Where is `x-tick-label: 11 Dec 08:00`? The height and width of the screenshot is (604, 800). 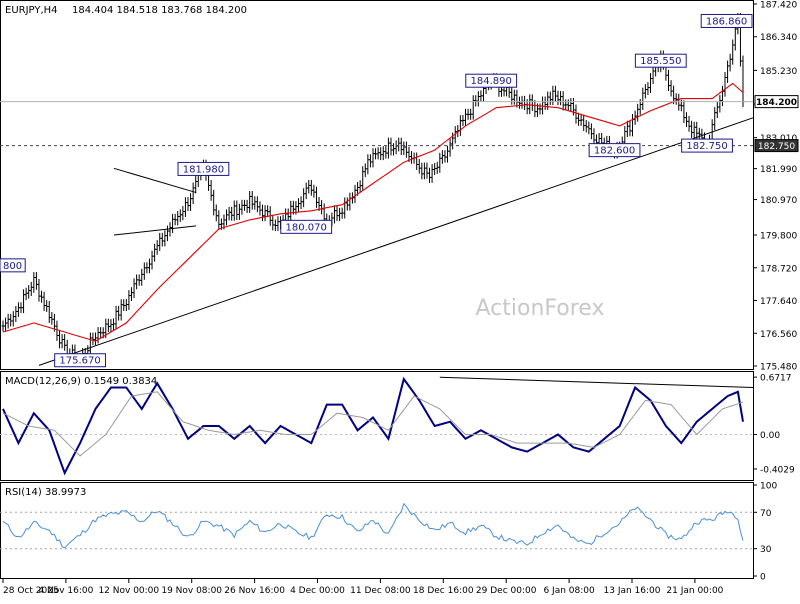 x-tick-label: 11 Dec 08:00 is located at coordinates (380, 591).